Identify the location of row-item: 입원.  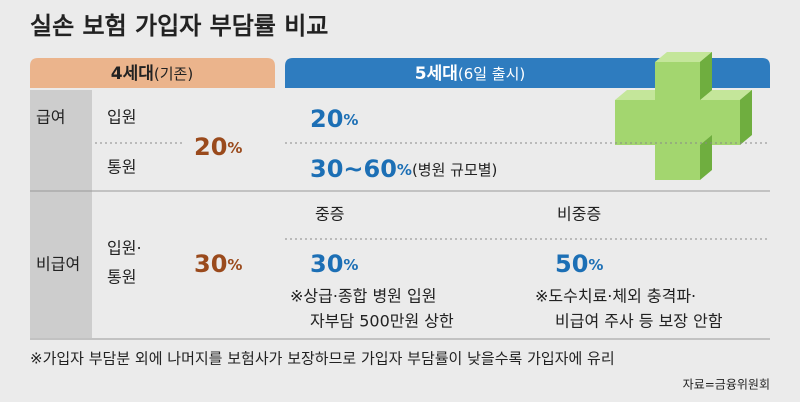
(121, 117).